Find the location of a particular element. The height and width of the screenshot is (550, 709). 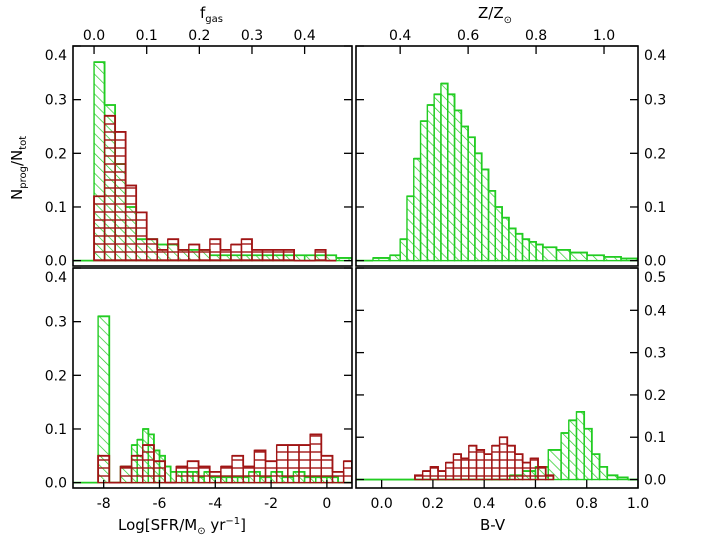

bottom-left-ytick-label-4: 0.4 is located at coordinates (56, 278).